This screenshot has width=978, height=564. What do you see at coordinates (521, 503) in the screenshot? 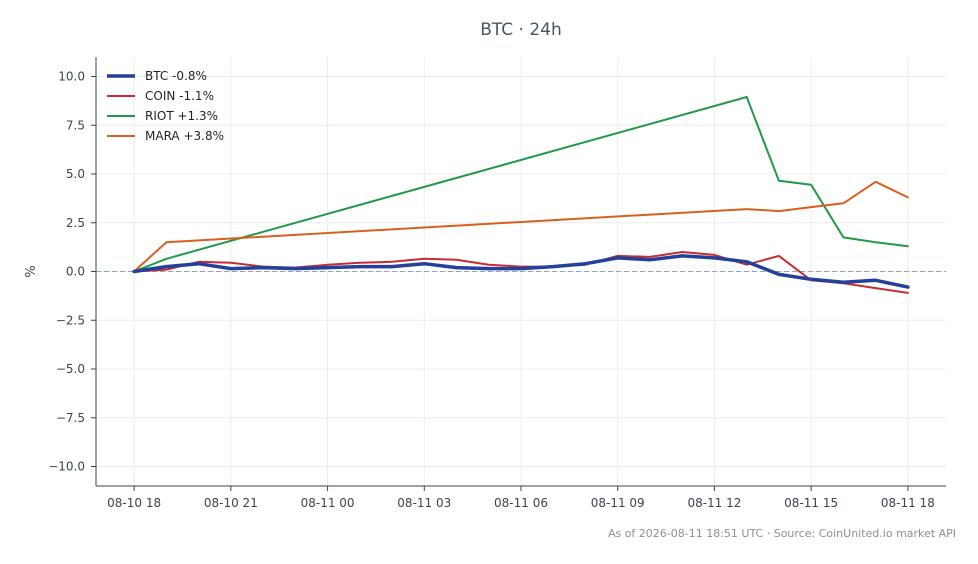
I see `x-tick-label: 08-11 06` at bounding box center [521, 503].